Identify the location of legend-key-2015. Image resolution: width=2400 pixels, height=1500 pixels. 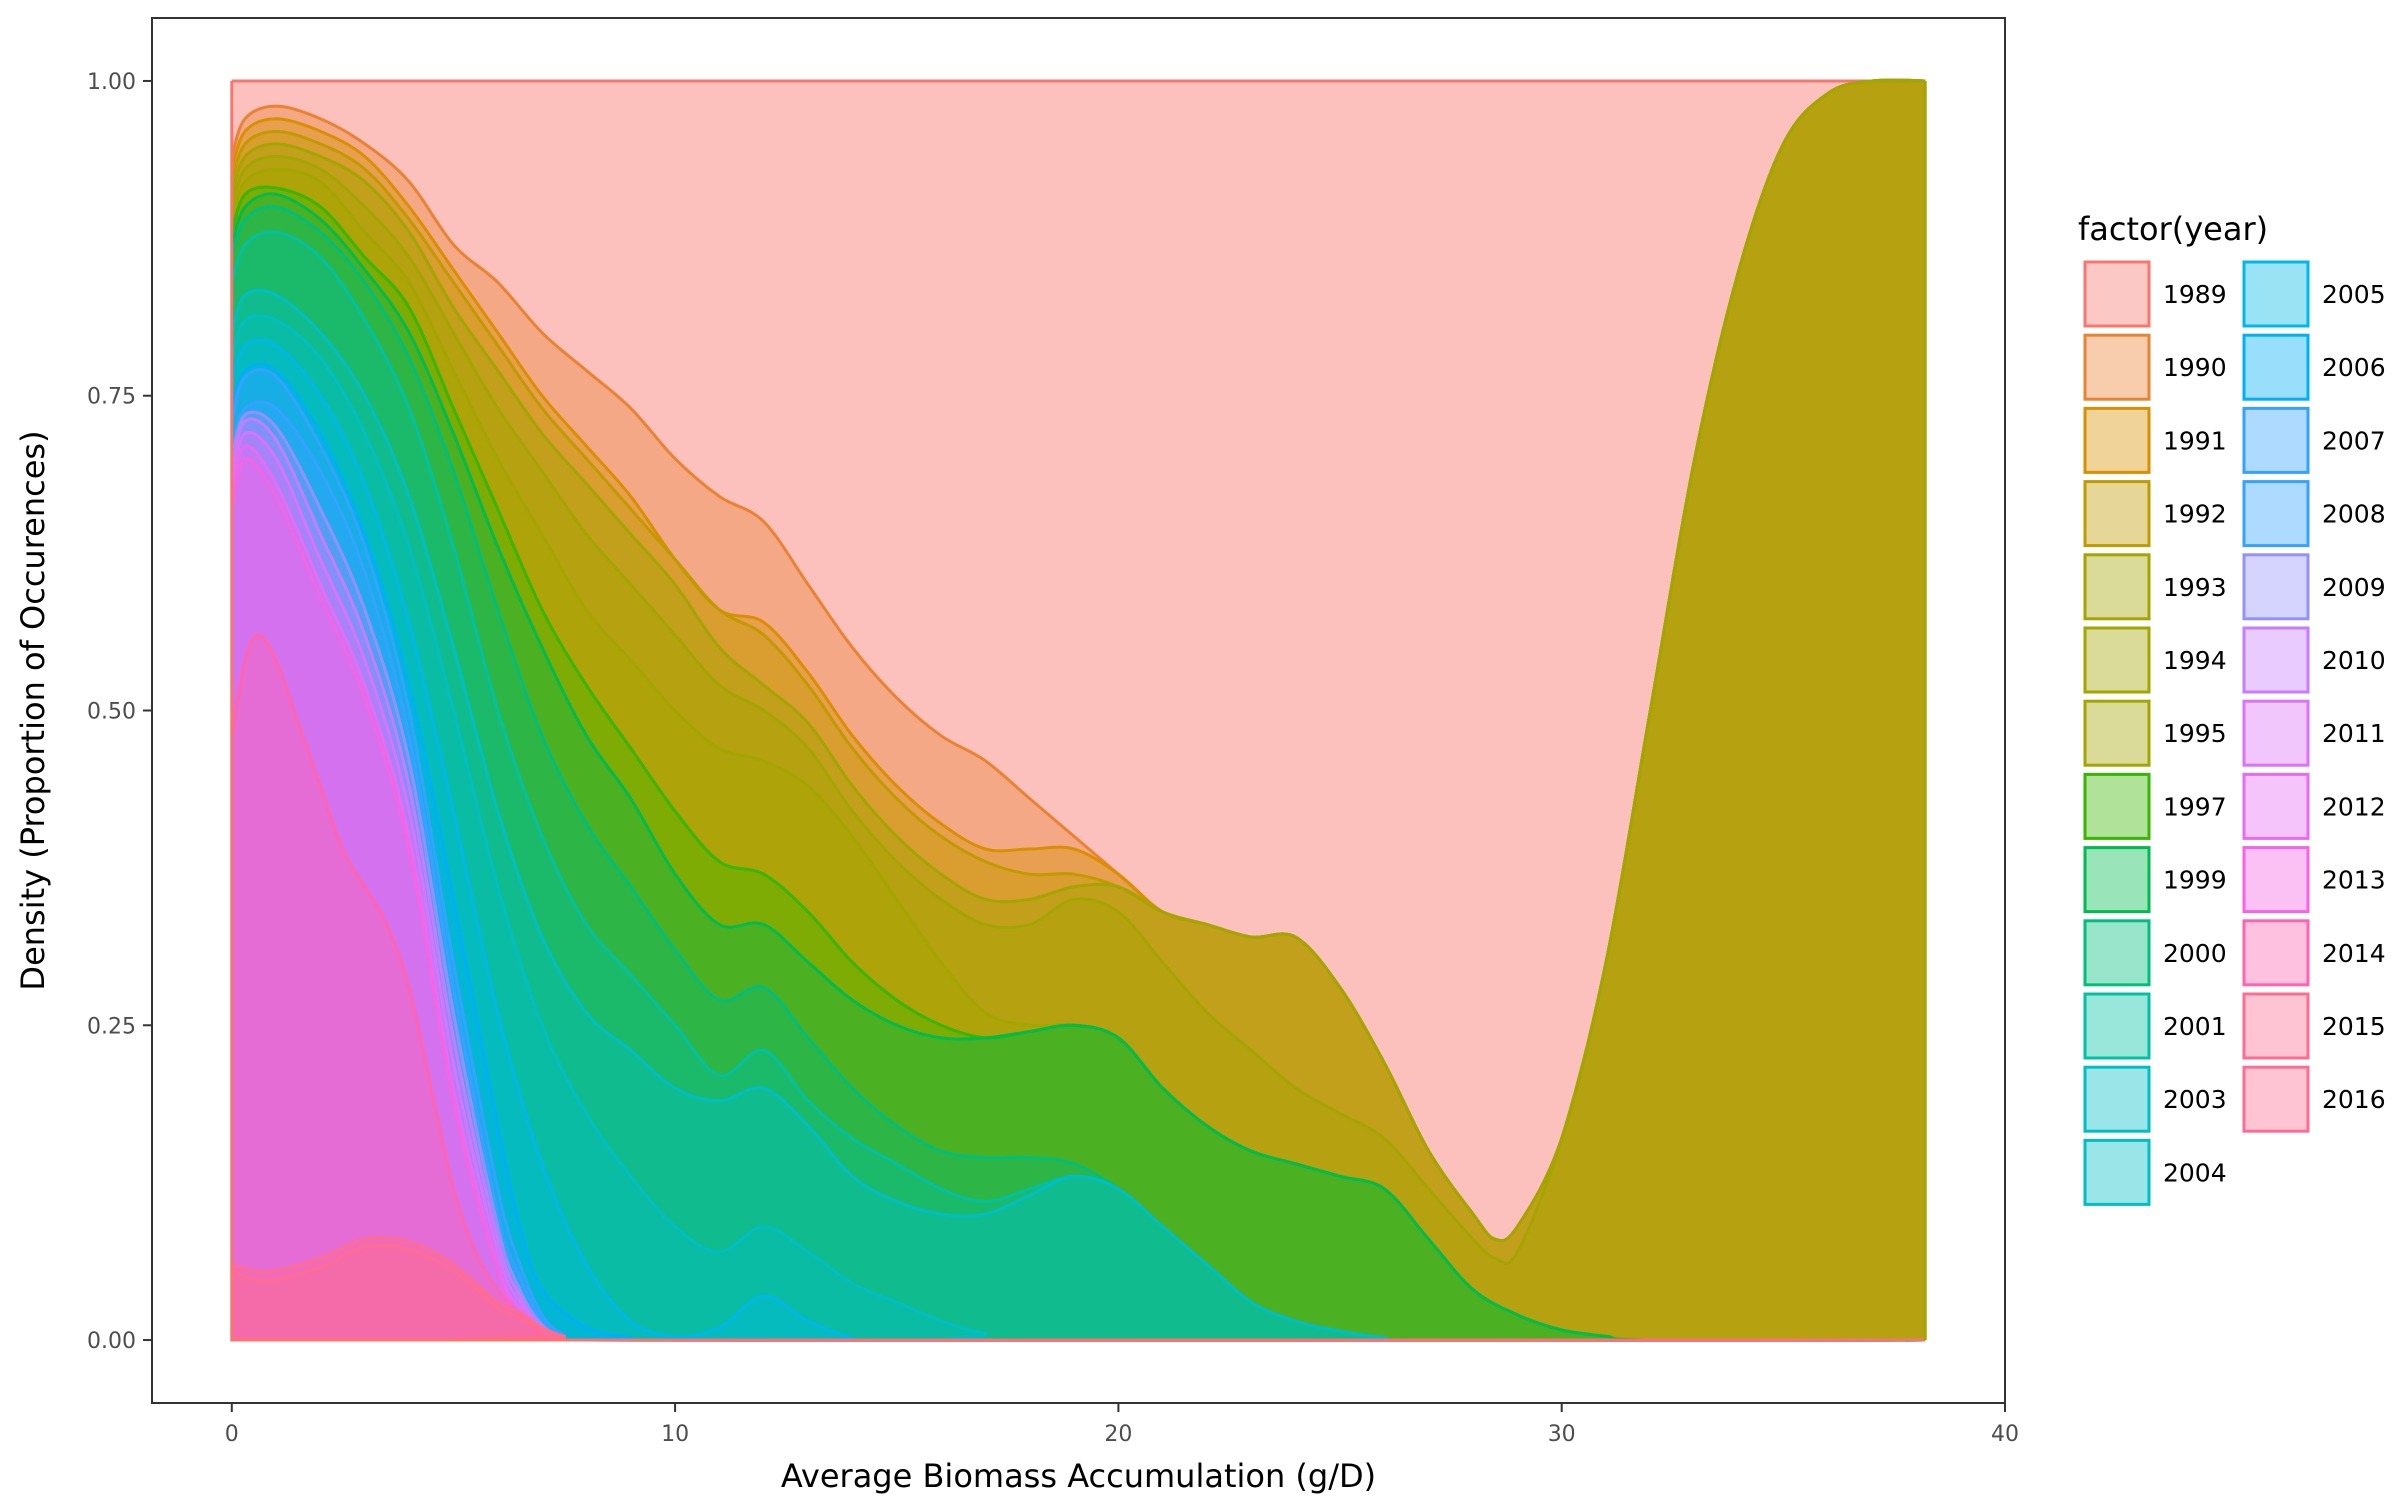
(2276, 1026).